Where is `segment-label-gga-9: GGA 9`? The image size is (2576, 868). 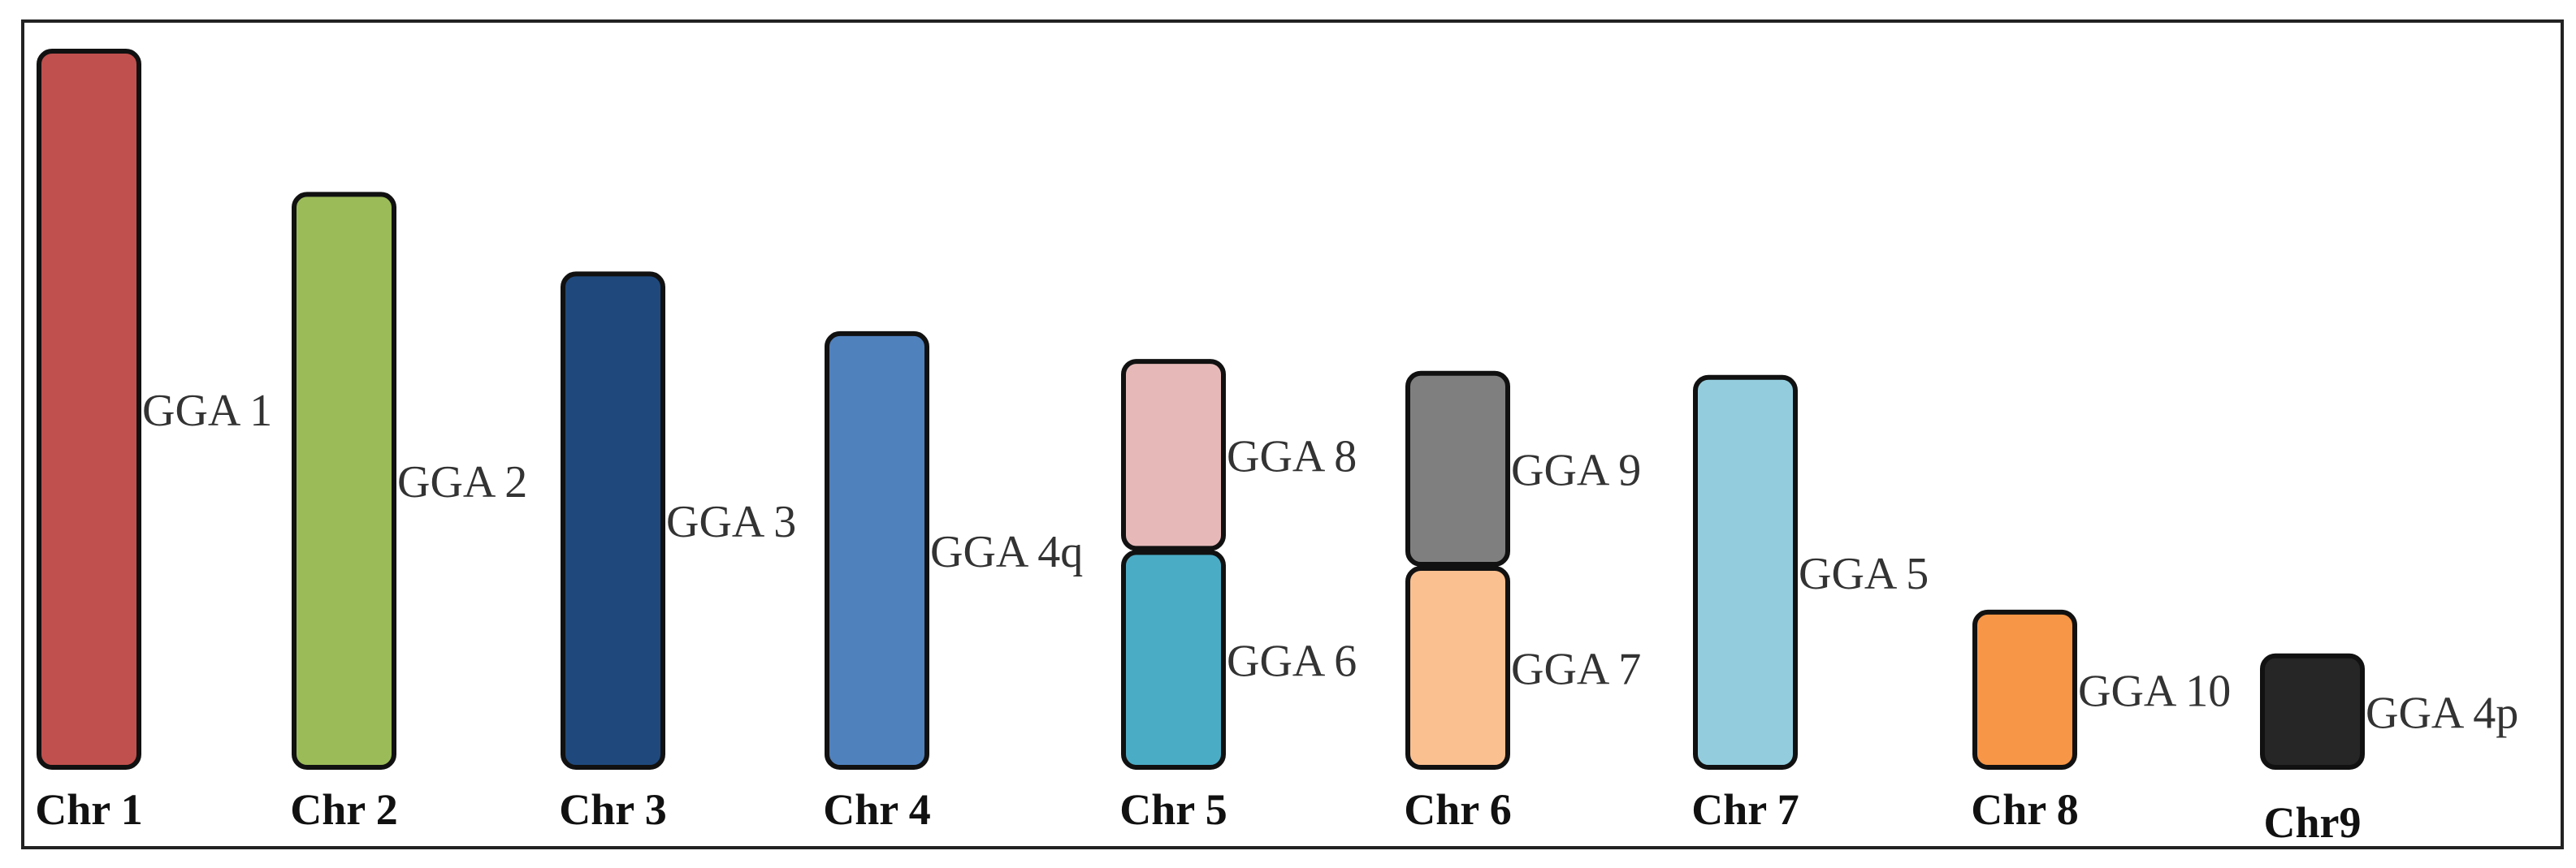
segment-label-gga-9: GGA 9 is located at coordinates (1576, 470).